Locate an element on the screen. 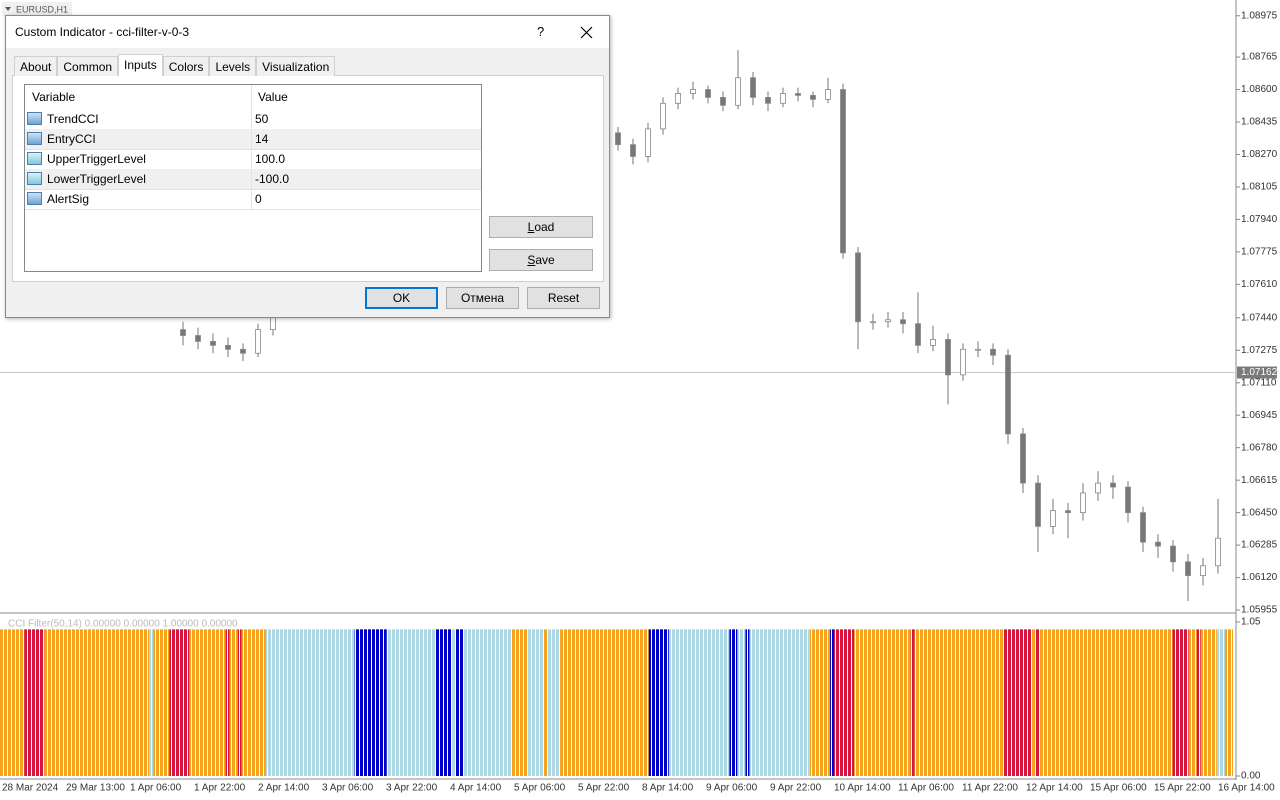 Image resolution: width=1280 pixels, height=800 pixels. y-tick-label: 1.07110 is located at coordinates (1259, 382).